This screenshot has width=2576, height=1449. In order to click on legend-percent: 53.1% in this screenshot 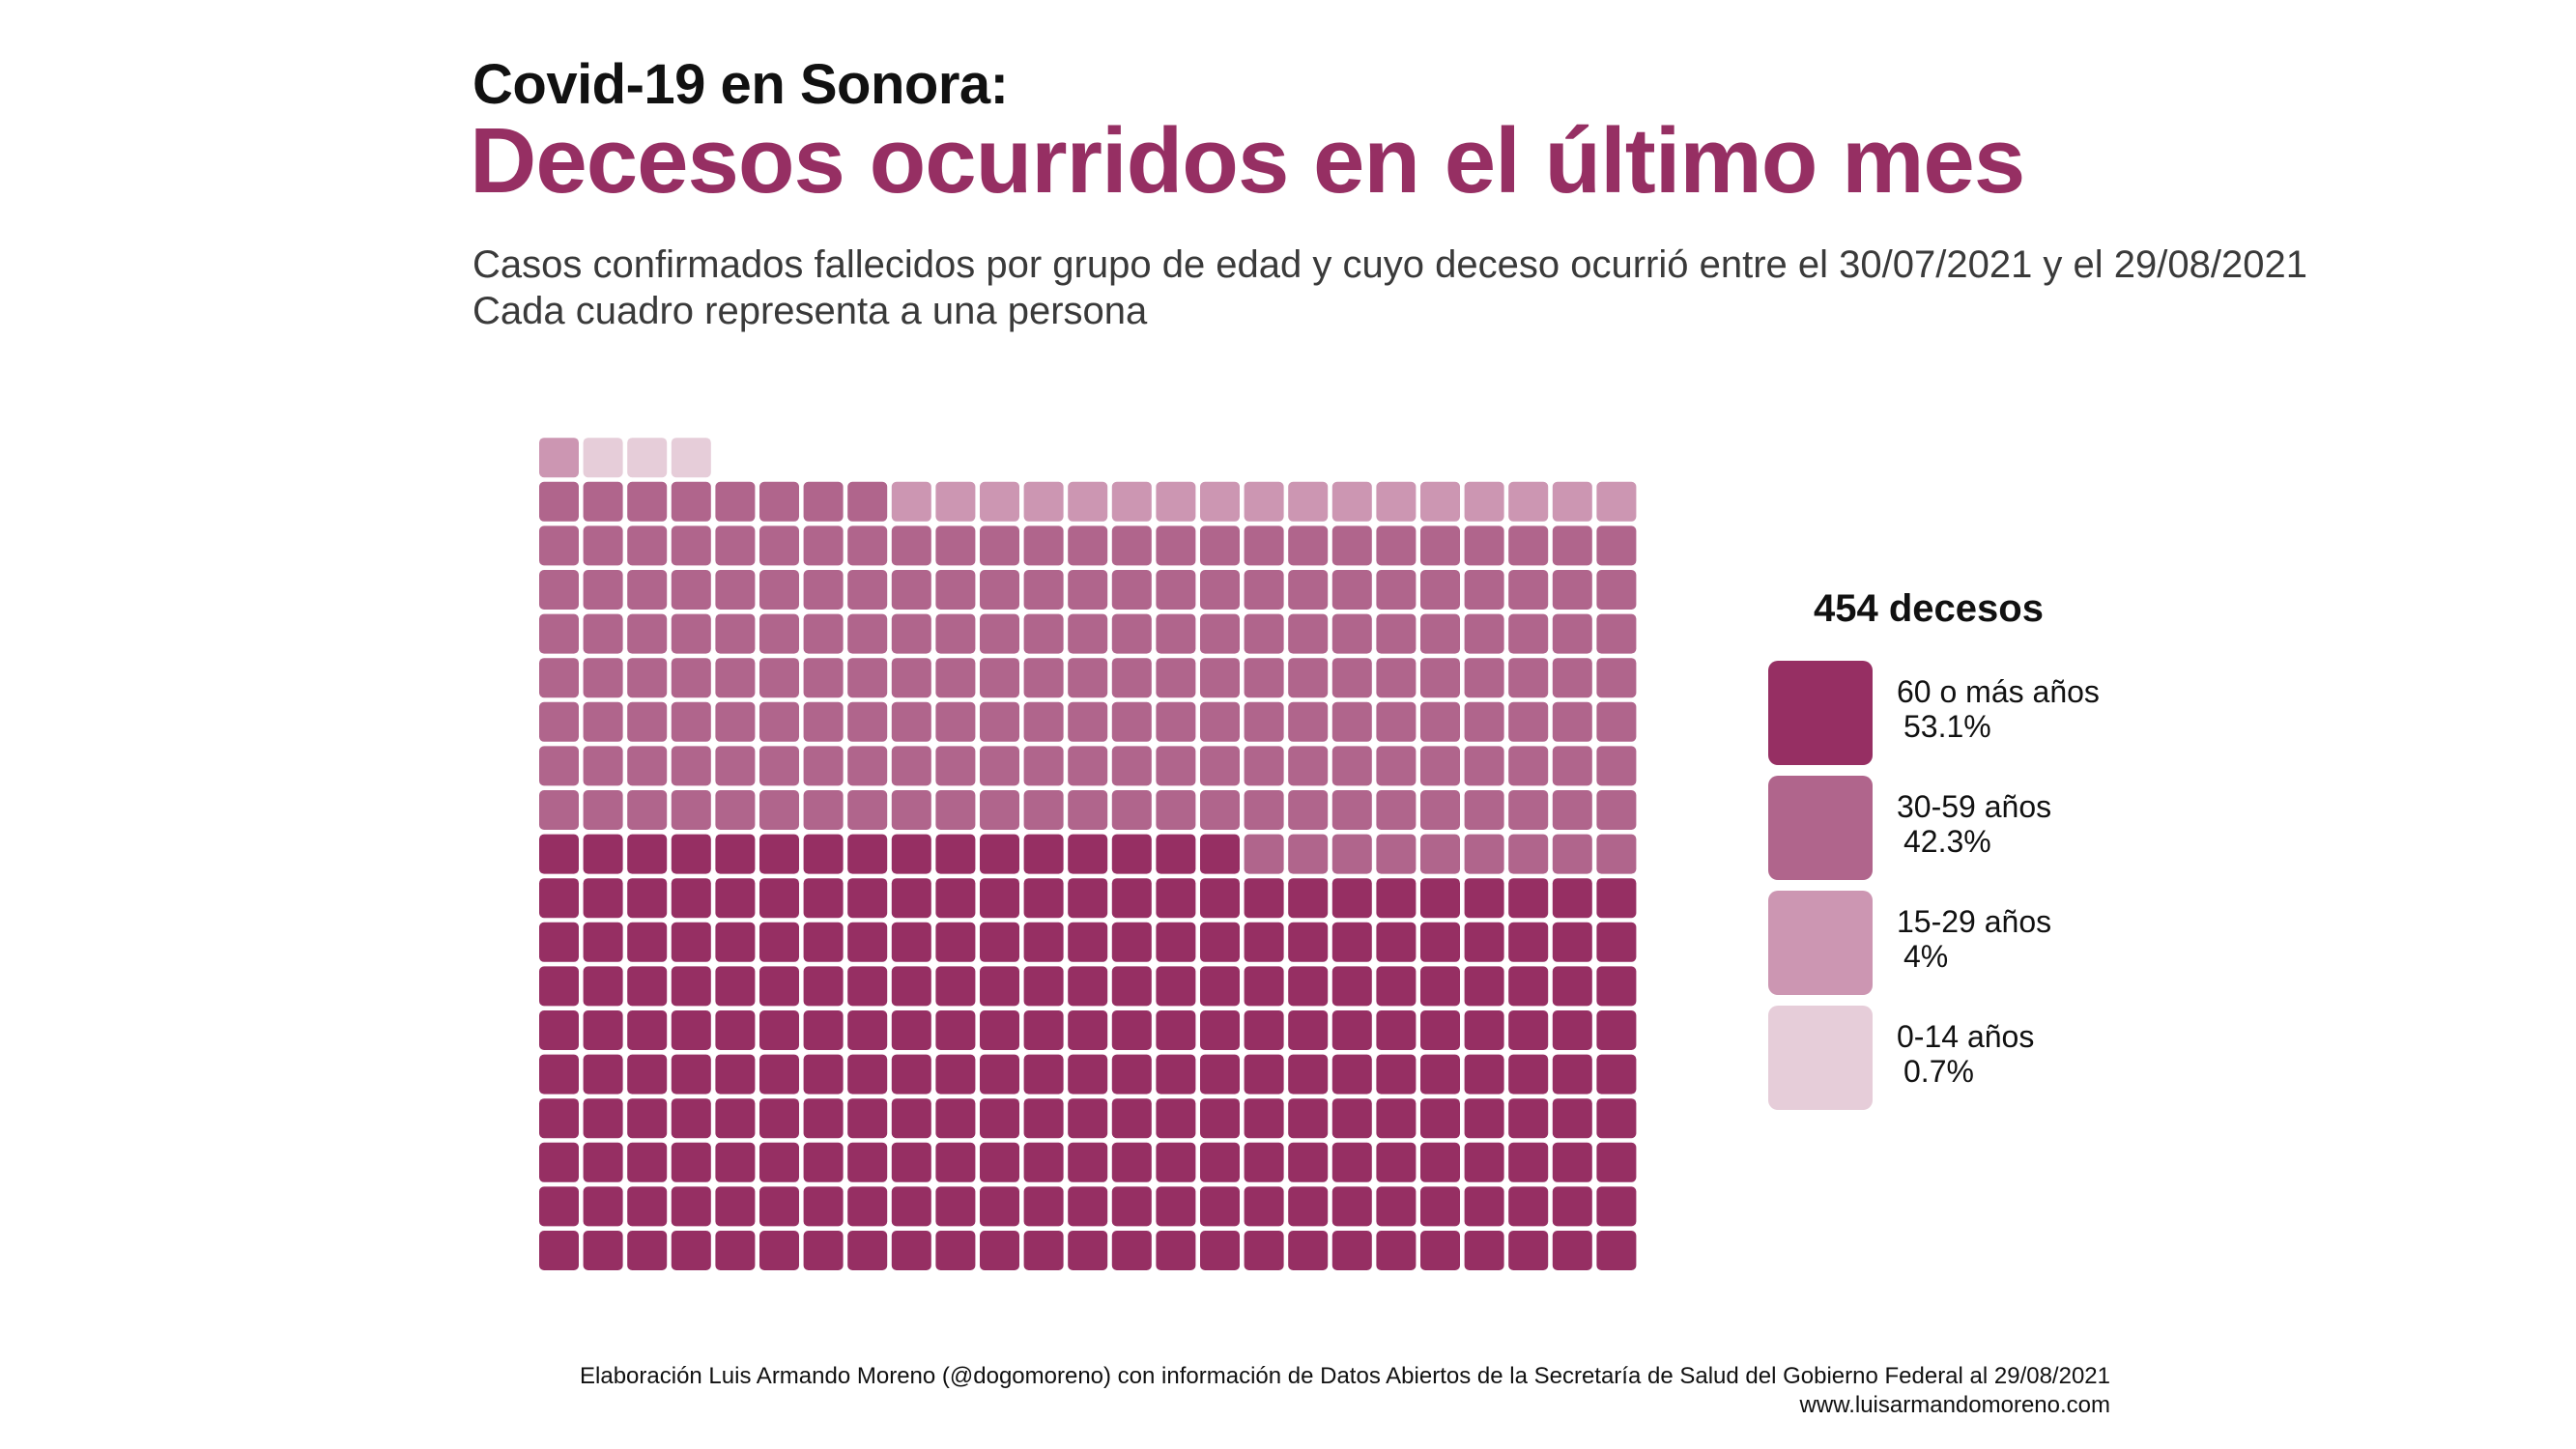, I will do `click(1947, 726)`.